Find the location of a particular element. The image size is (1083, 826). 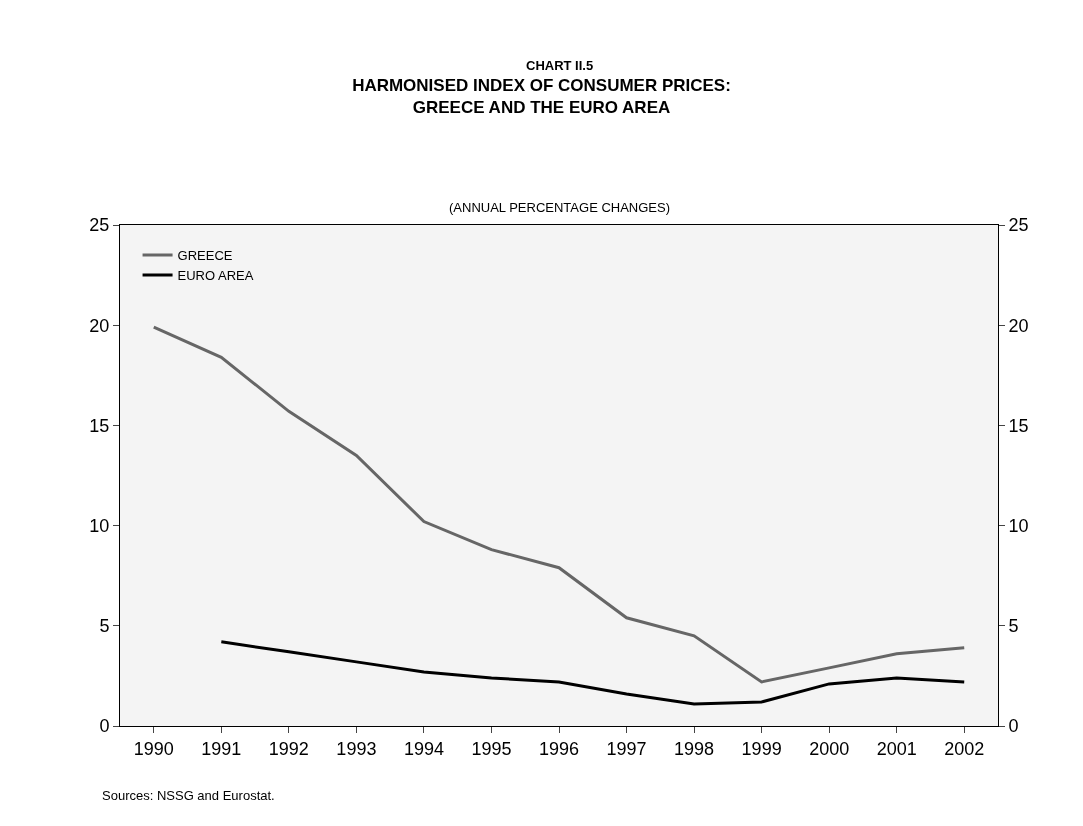

y-tick-label: 5 is located at coordinates (104, 626).